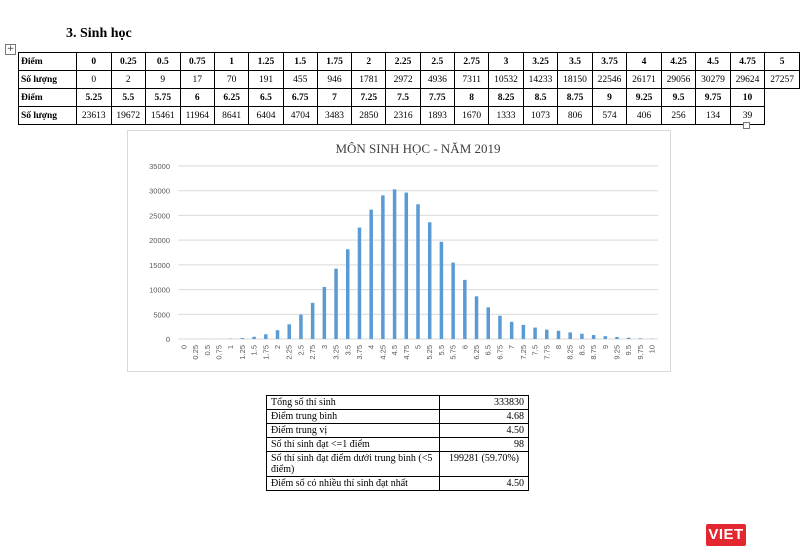 The image size is (800, 556). What do you see at coordinates (437, 79) in the screenshot?
I see `count-cell: 4936` at bounding box center [437, 79].